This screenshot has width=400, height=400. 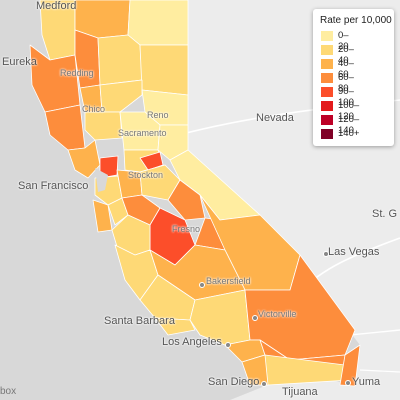 I want to click on legend-label: 40–60, so click(x=346, y=69).